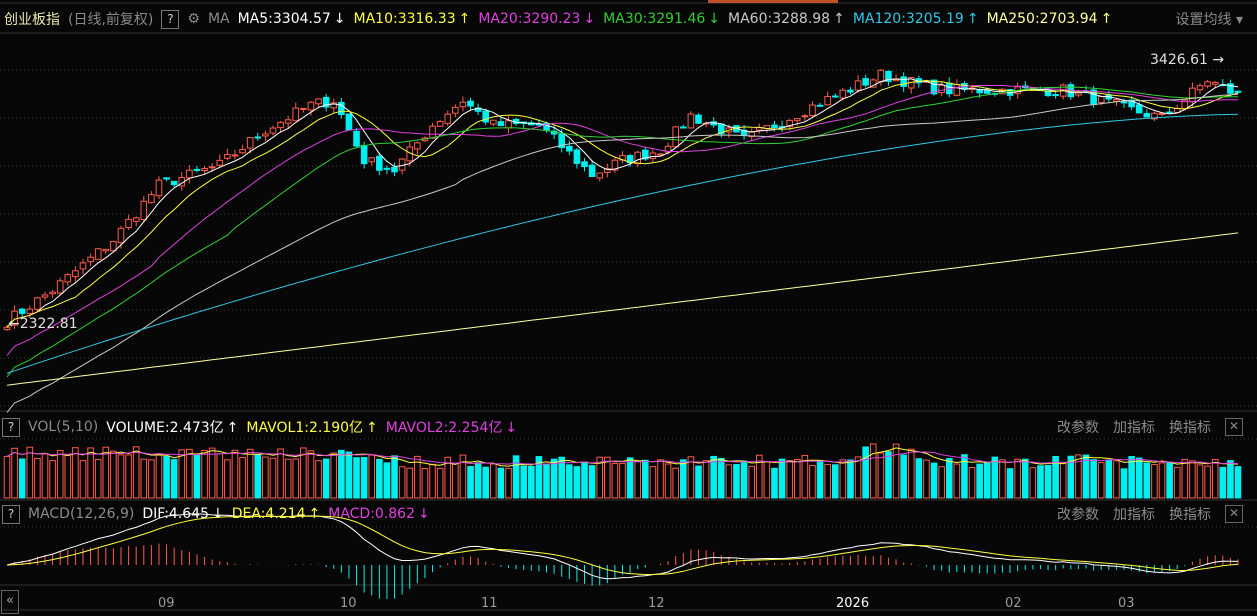 This screenshot has height=616, width=1257. I want to click on scroll-left-button: «, so click(10, 602).